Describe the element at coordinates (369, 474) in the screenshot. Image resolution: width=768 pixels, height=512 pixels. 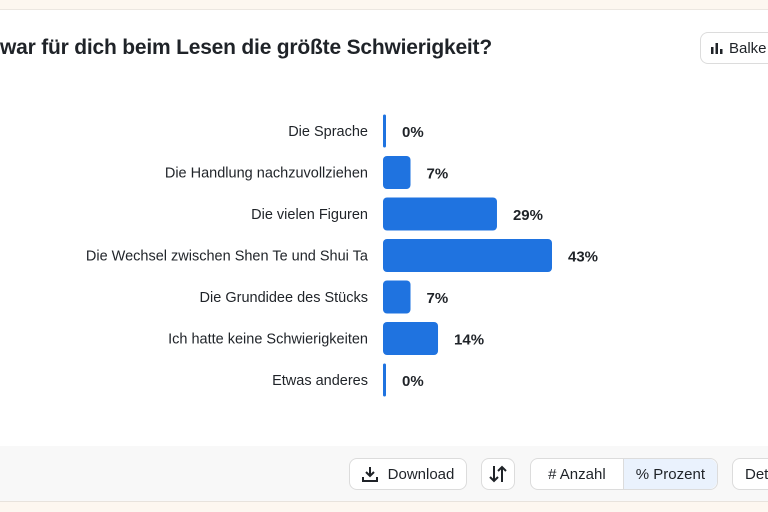
I see `download-icon` at that location.